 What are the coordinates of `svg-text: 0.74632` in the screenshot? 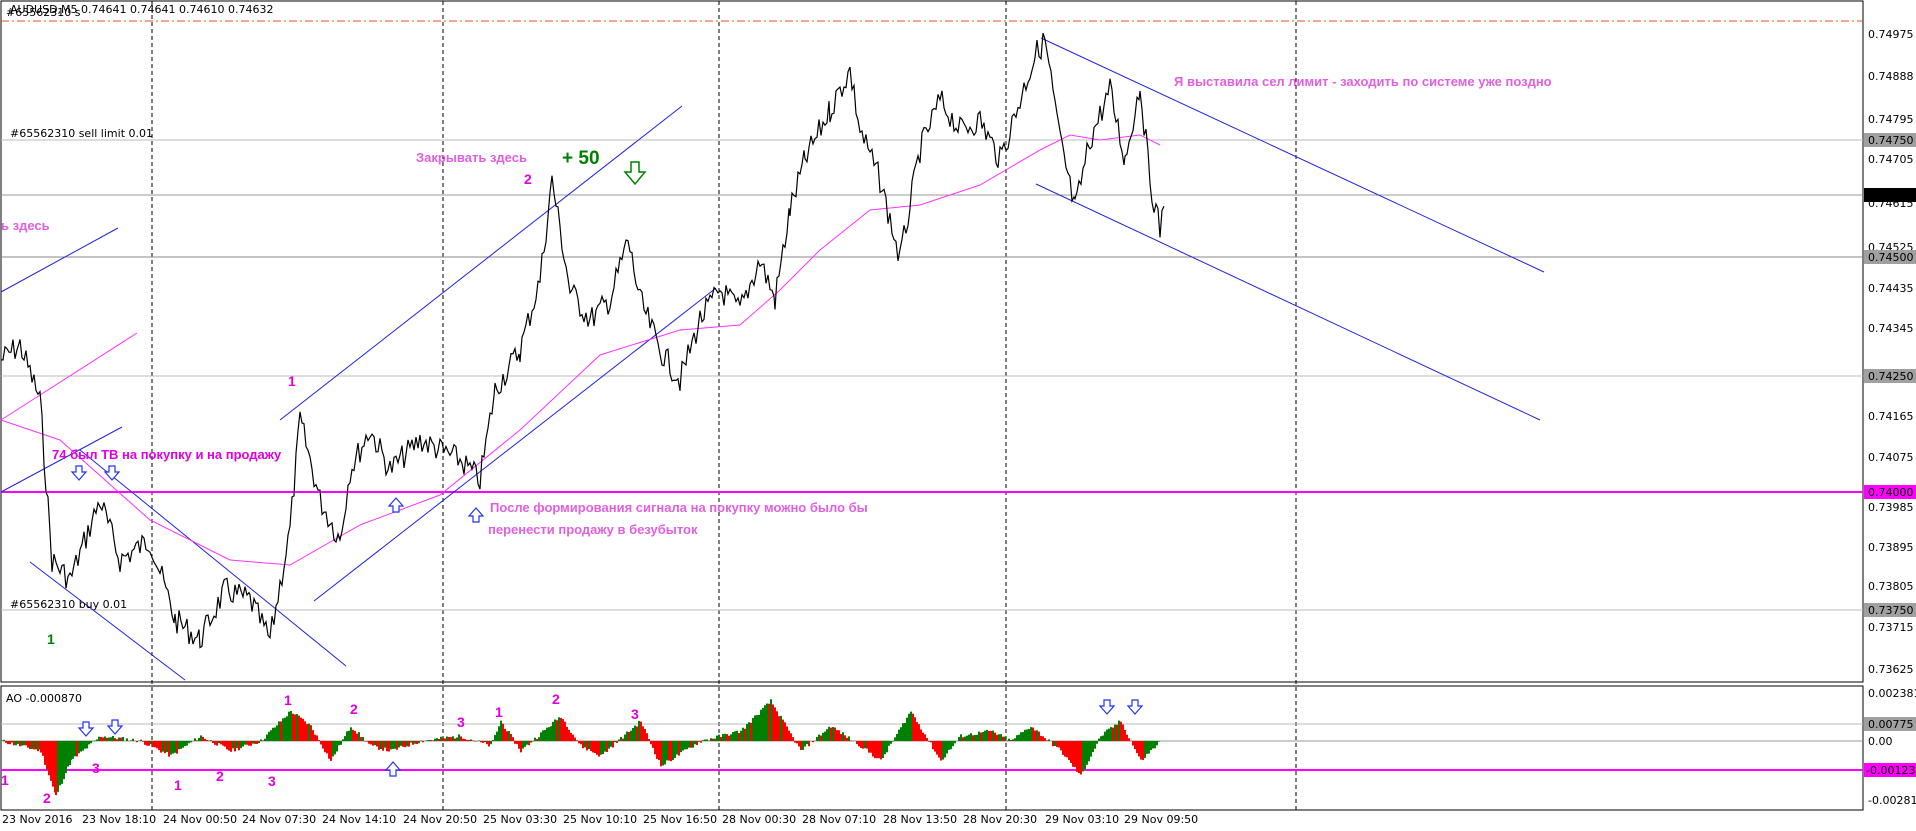 It's located at (1891, 195).